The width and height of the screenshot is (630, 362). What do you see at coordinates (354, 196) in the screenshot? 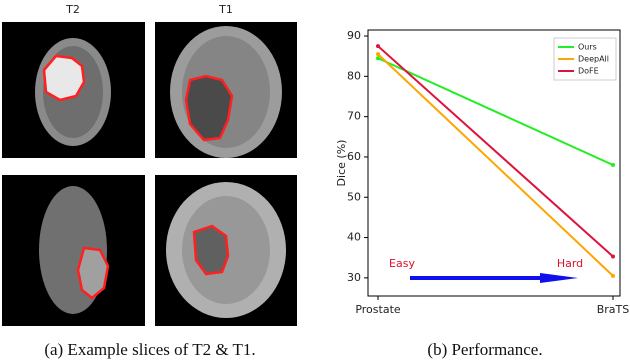
I see `y-tick-label: 50` at bounding box center [354, 196].